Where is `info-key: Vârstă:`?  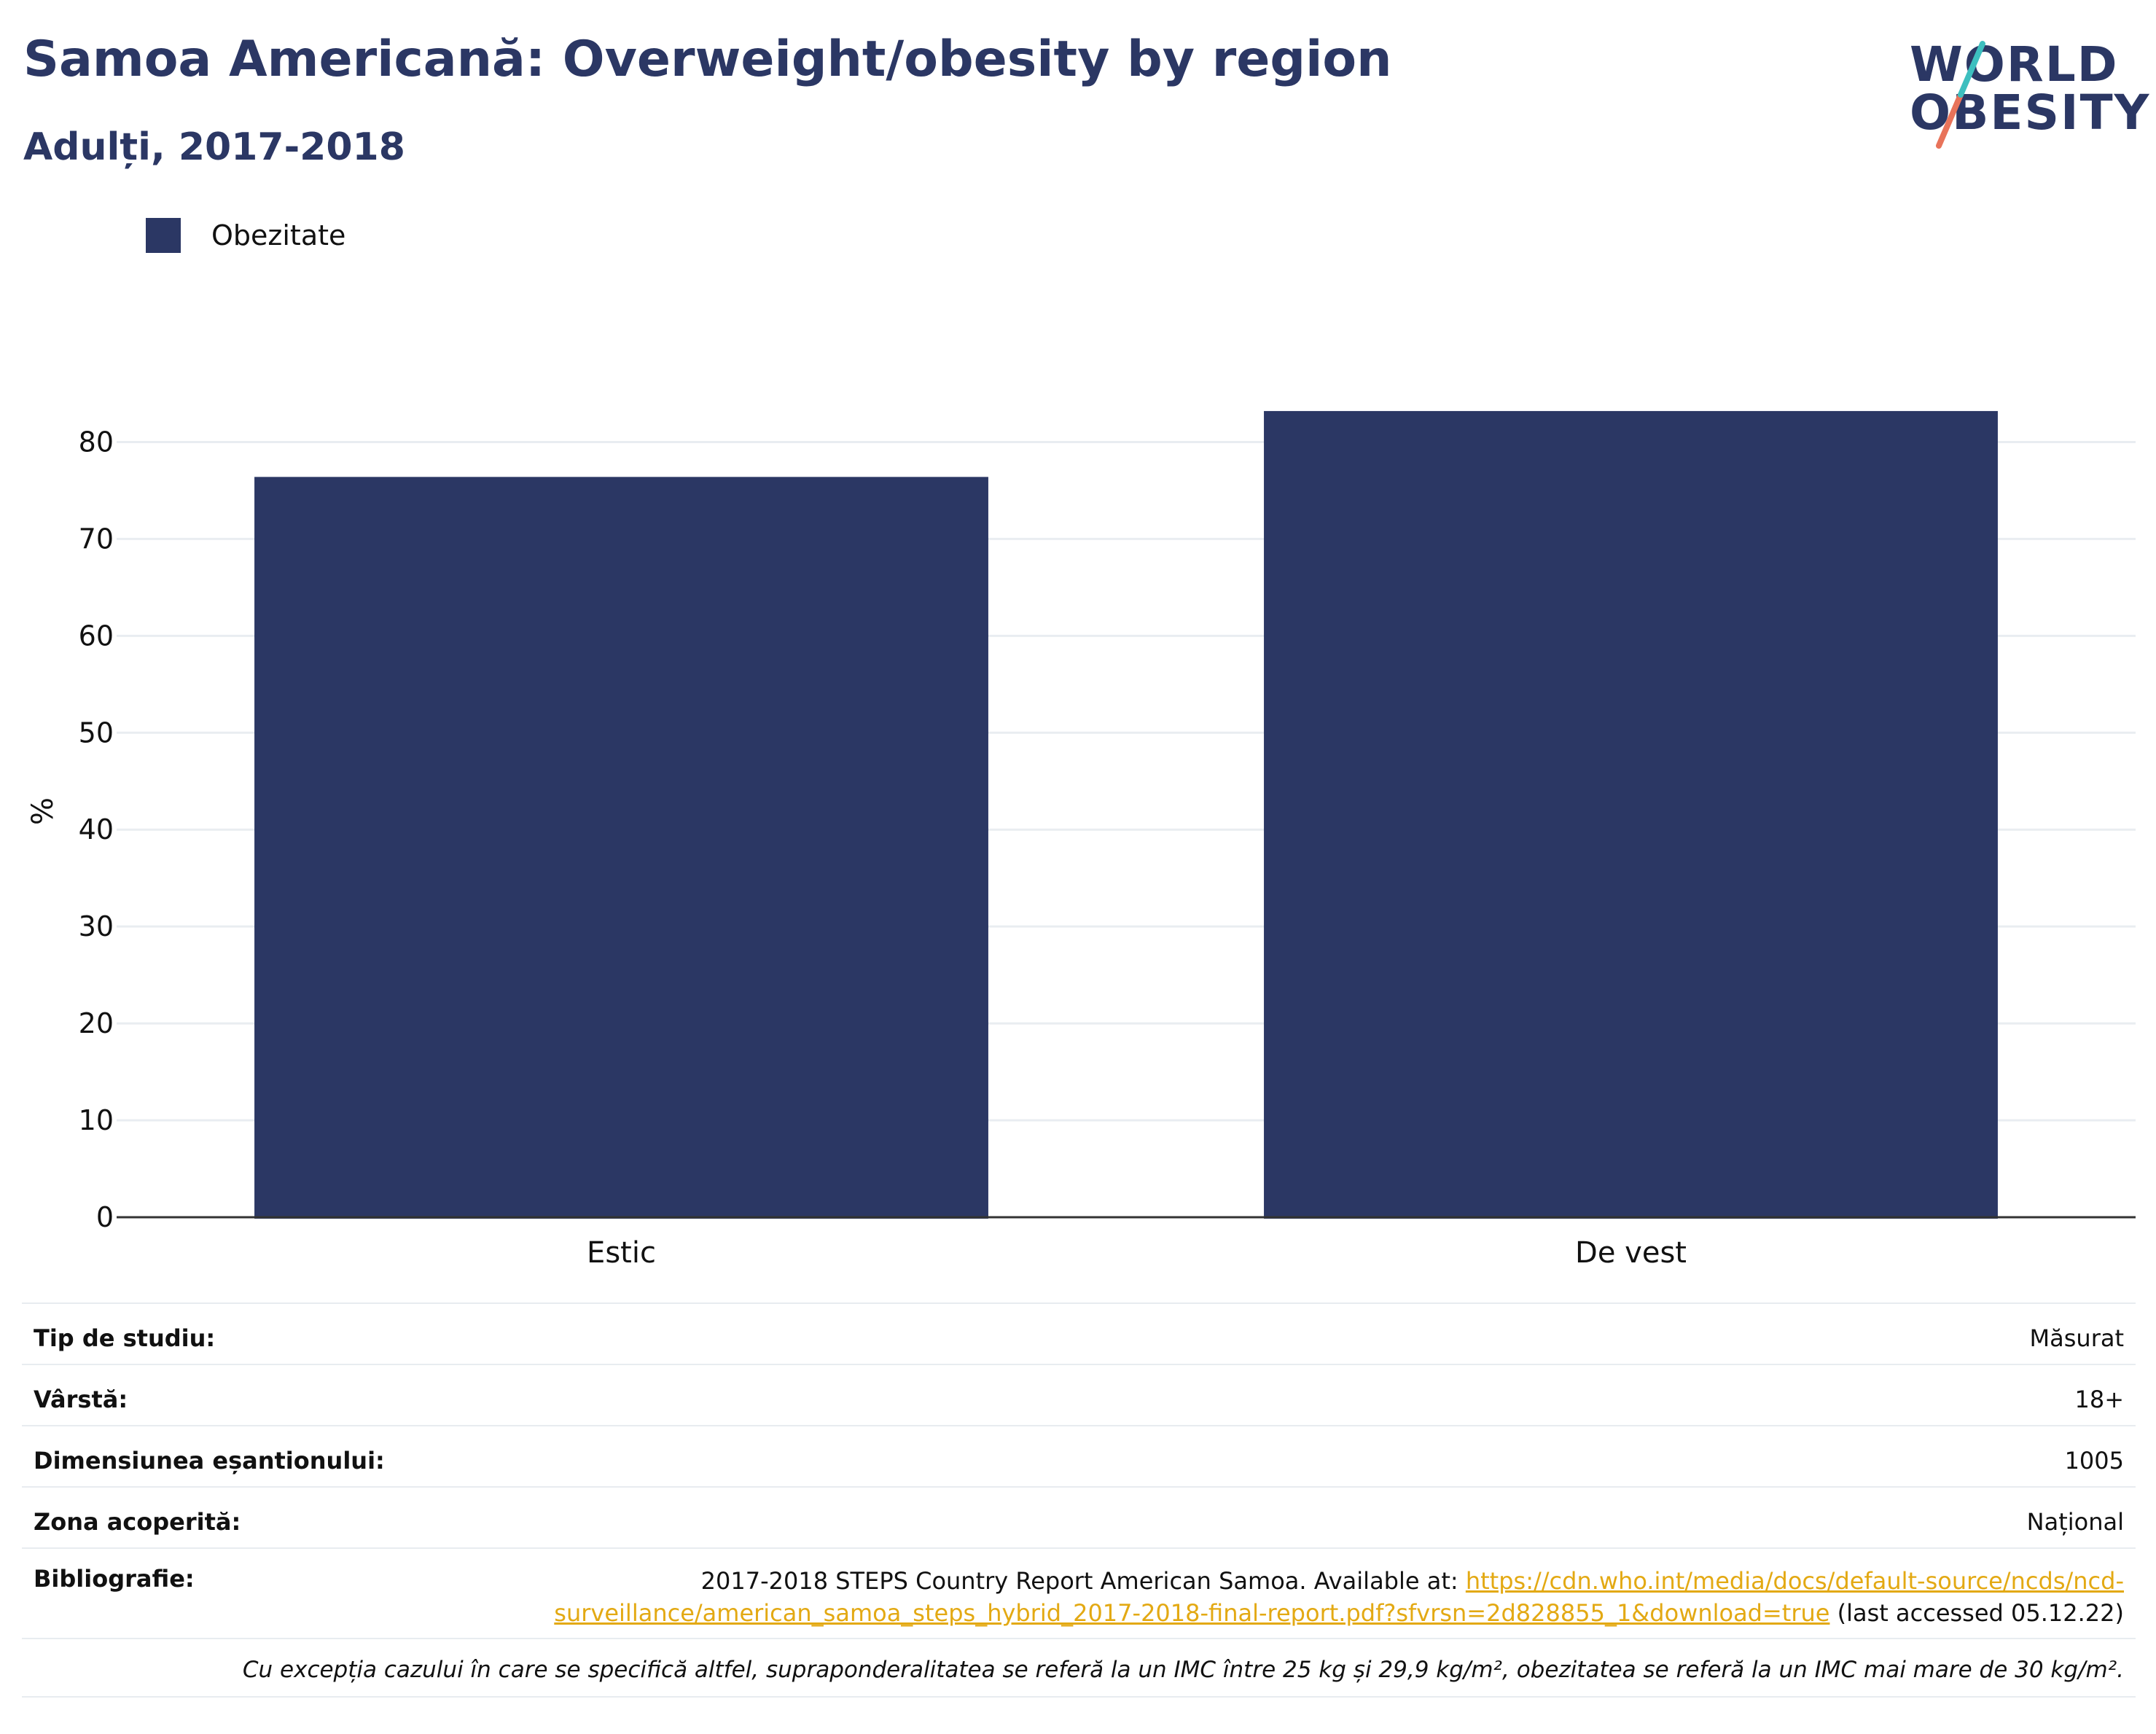 info-key: Vârstă: is located at coordinates (81, 1399).